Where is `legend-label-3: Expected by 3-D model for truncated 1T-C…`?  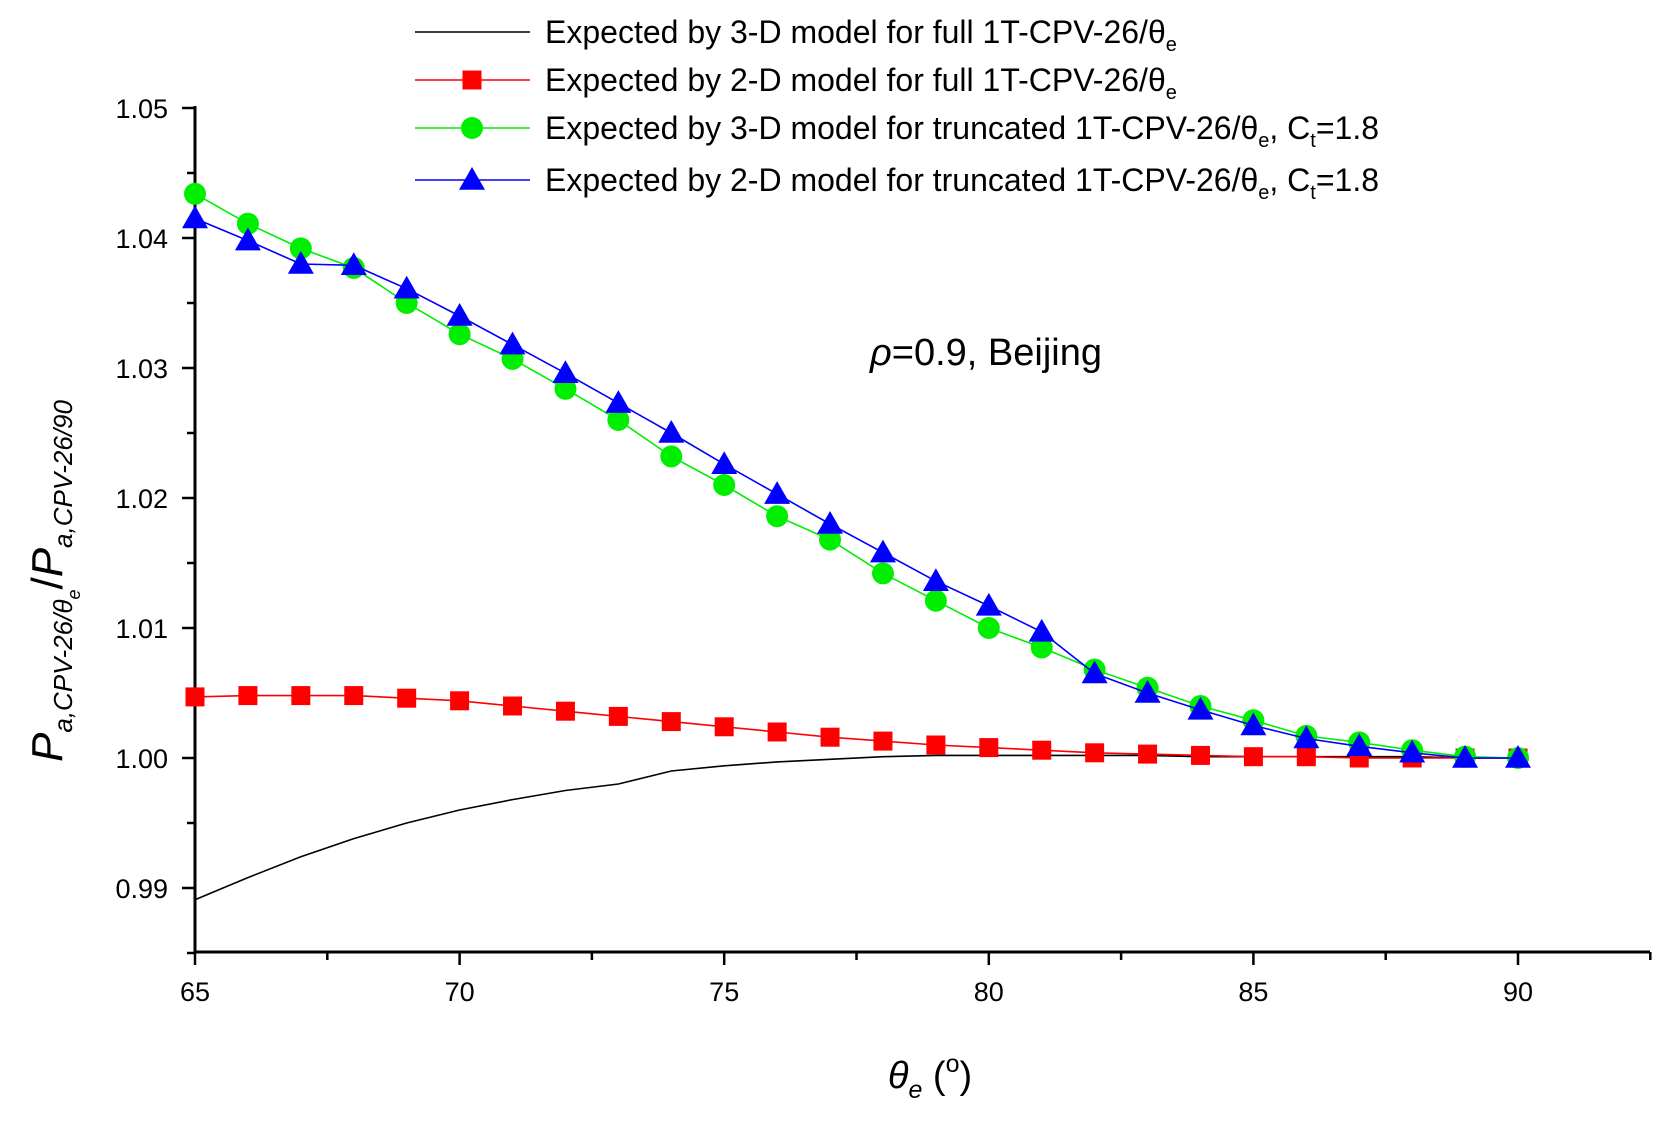 legend-label-3: Expected by 3-D model for truncated 1T-C… is located at coordinates (962, 131).